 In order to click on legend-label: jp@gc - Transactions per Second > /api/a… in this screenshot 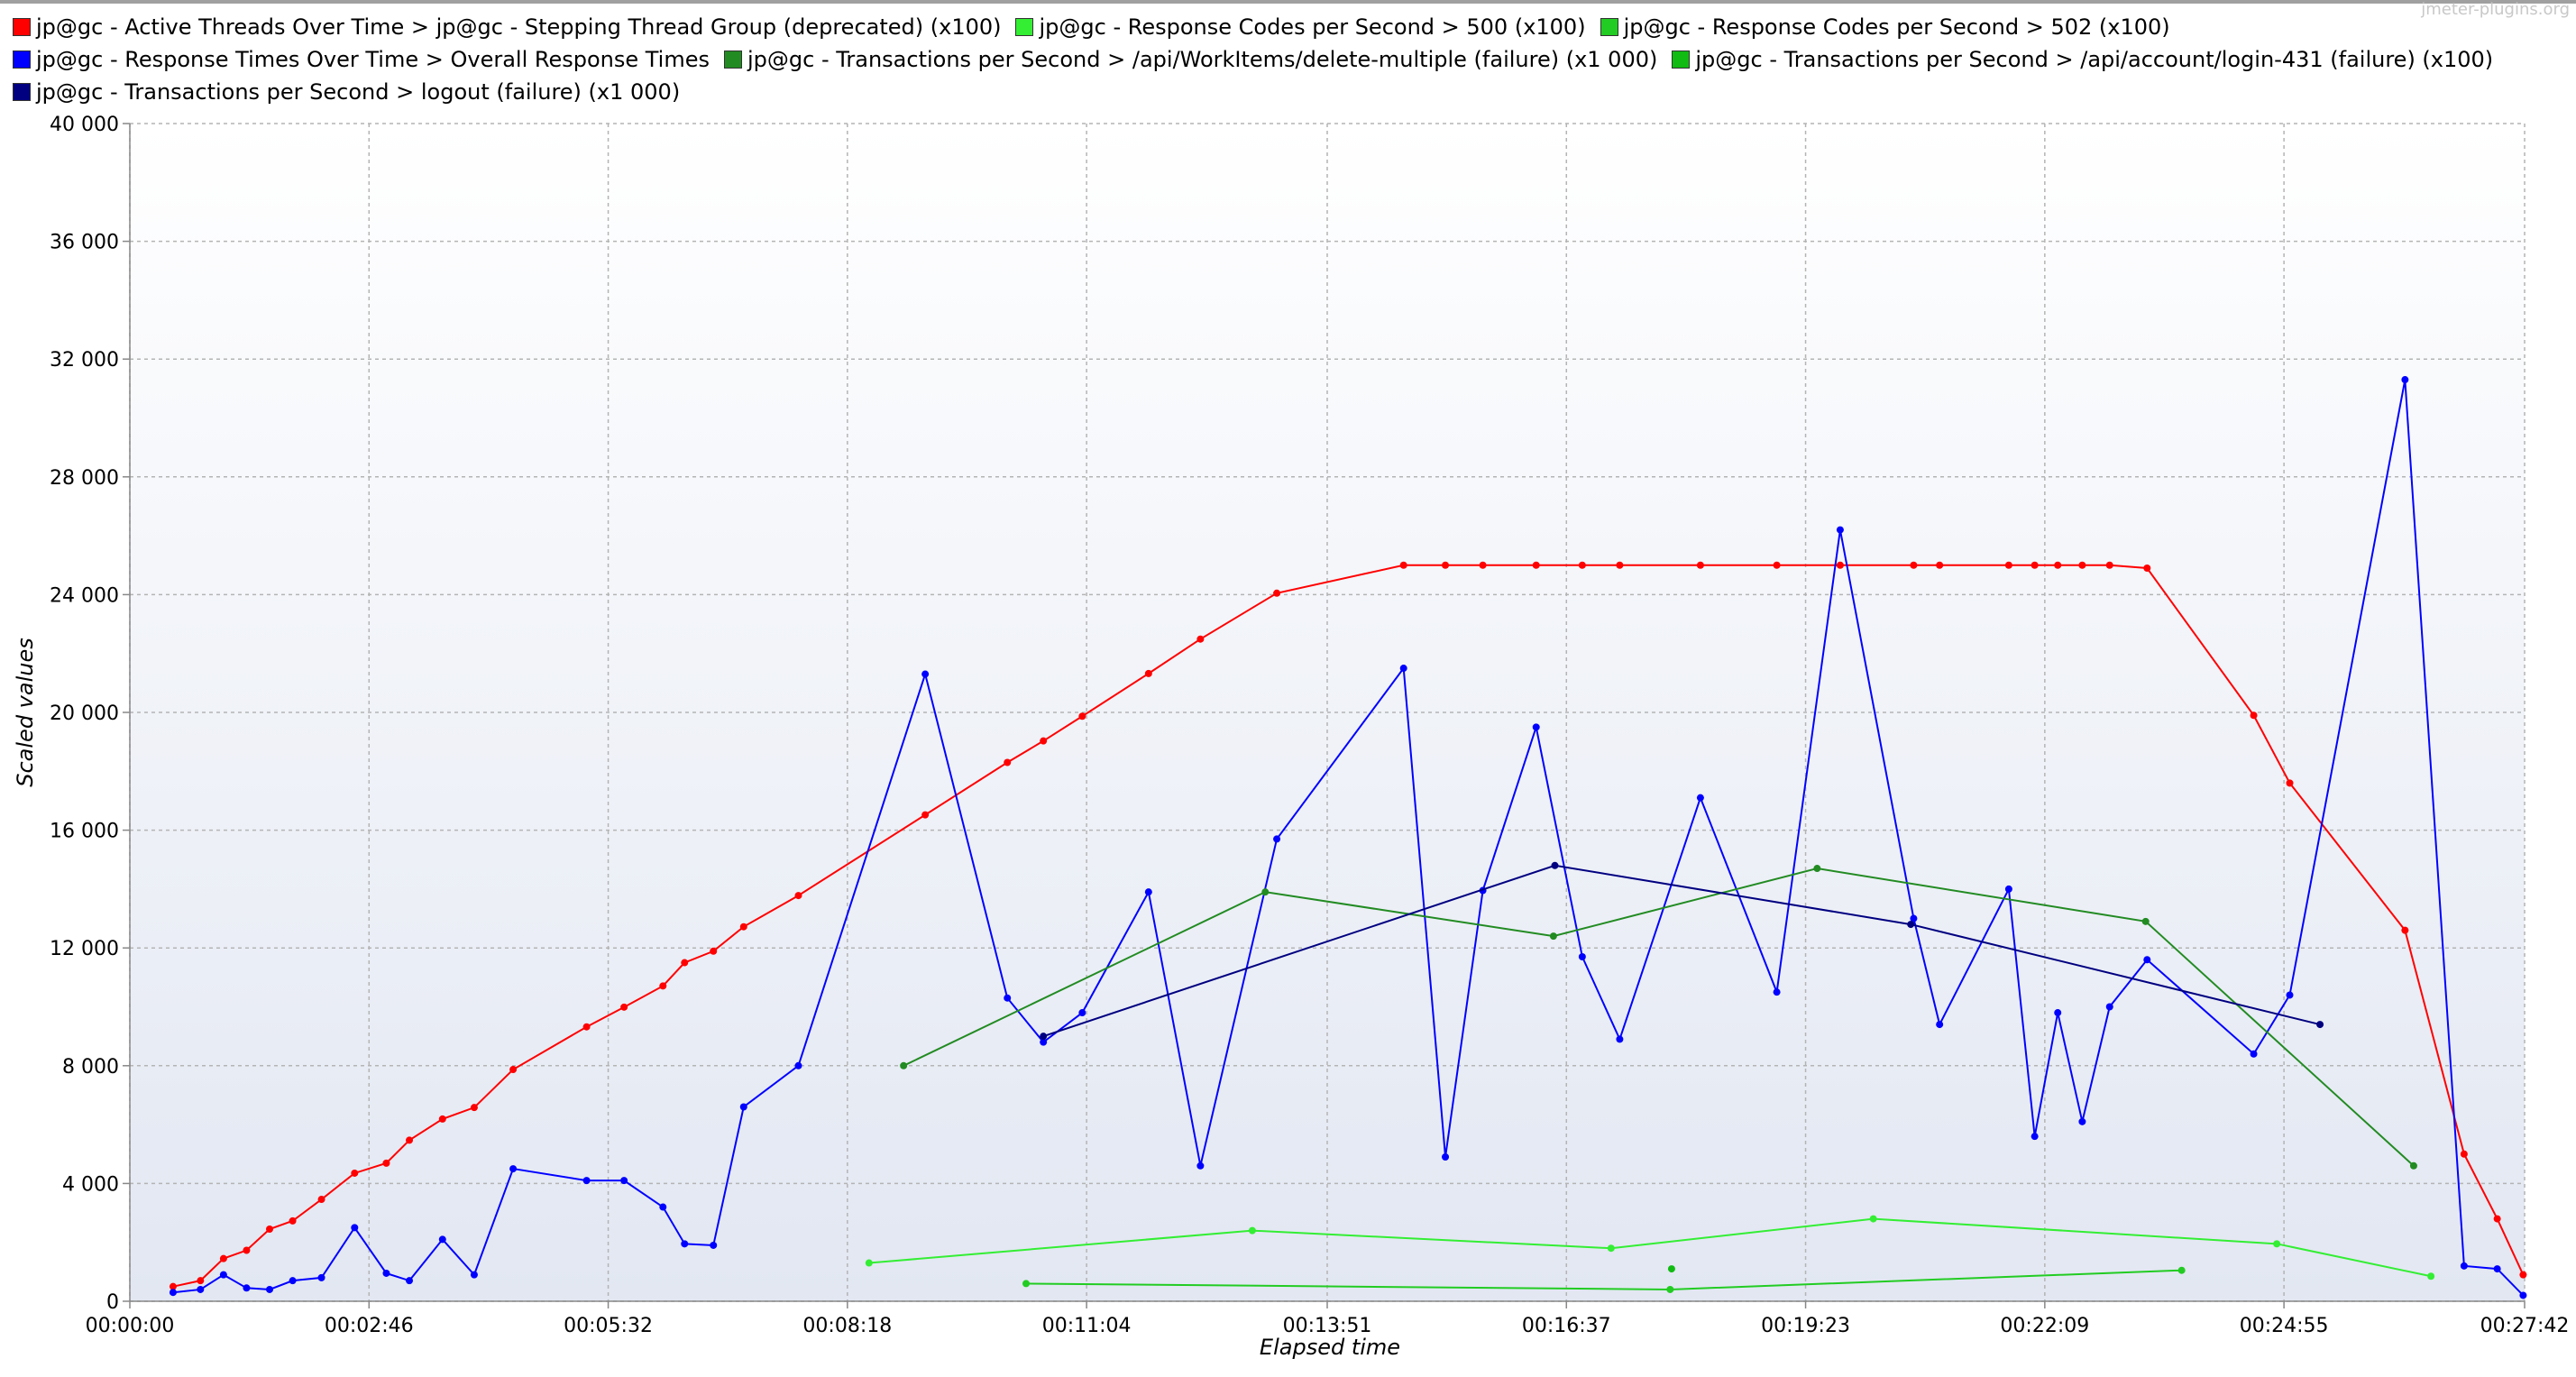, I will do `click(2094, 59)`.